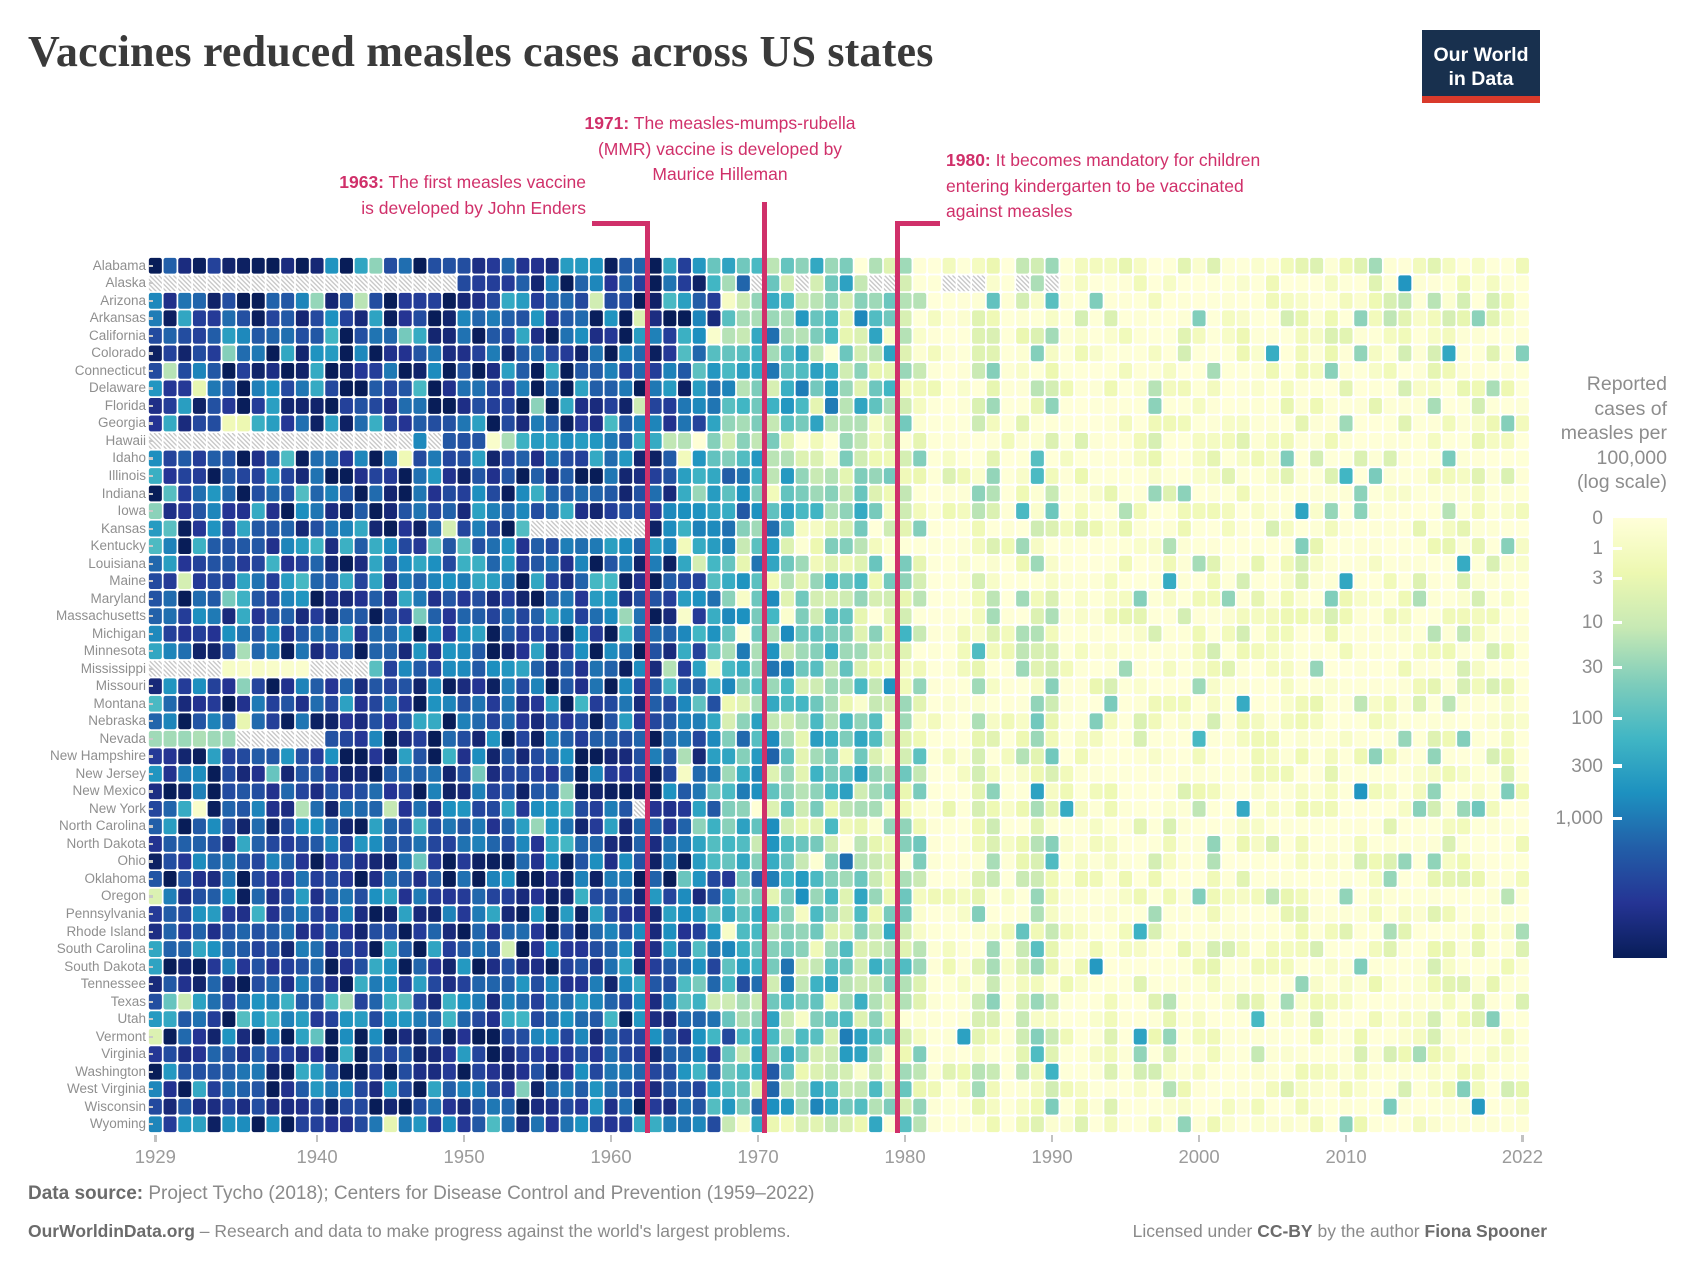  What do you see at coordinates (123, 300) in the screenshot?
I see `y-axis-label: Arizona` at bounding box center [123, 300].